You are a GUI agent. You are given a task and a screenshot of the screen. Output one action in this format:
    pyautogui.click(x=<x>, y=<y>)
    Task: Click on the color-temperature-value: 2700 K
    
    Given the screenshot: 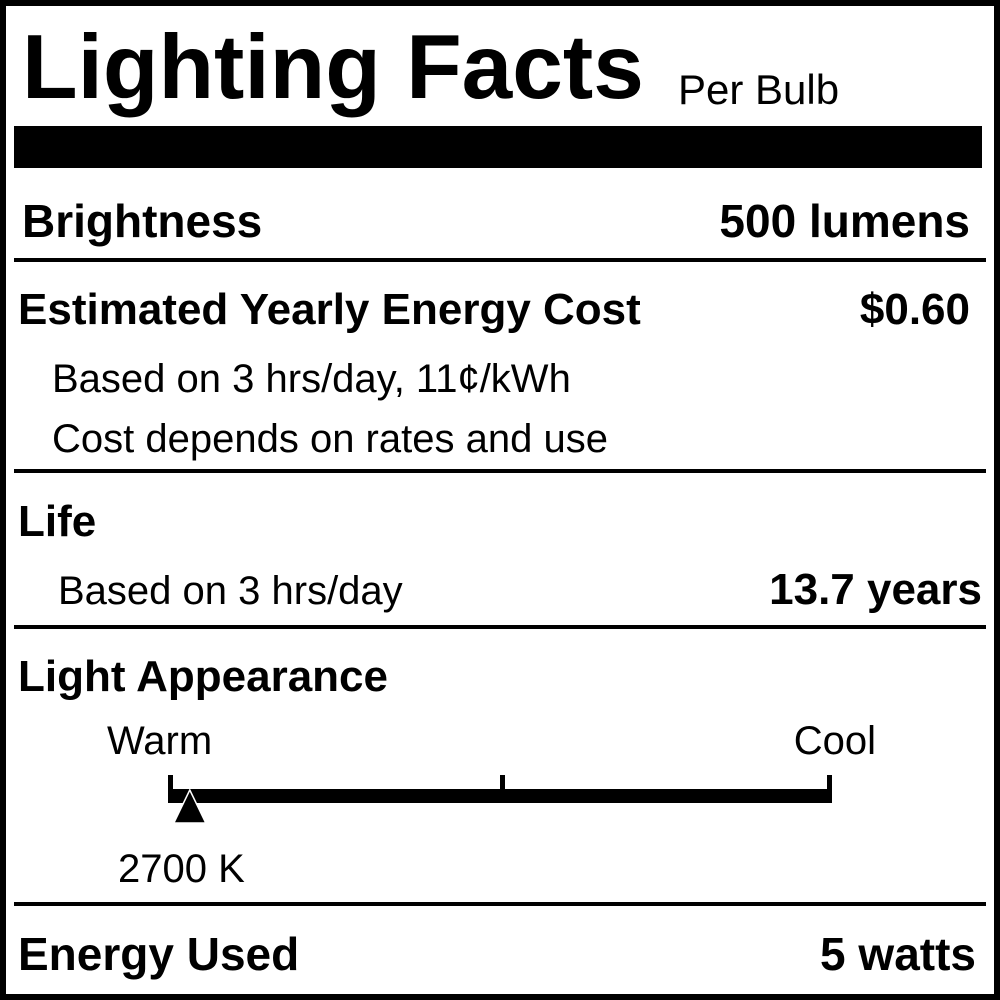 What is the action you would take?
    pyautogui.click(x=181, y=869)
    